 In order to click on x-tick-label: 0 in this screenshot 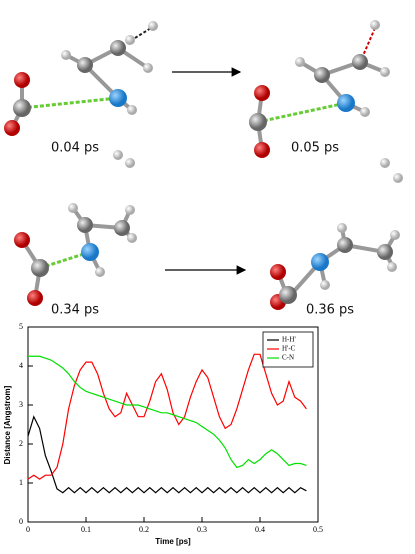, I will do `click(28, 529)`.